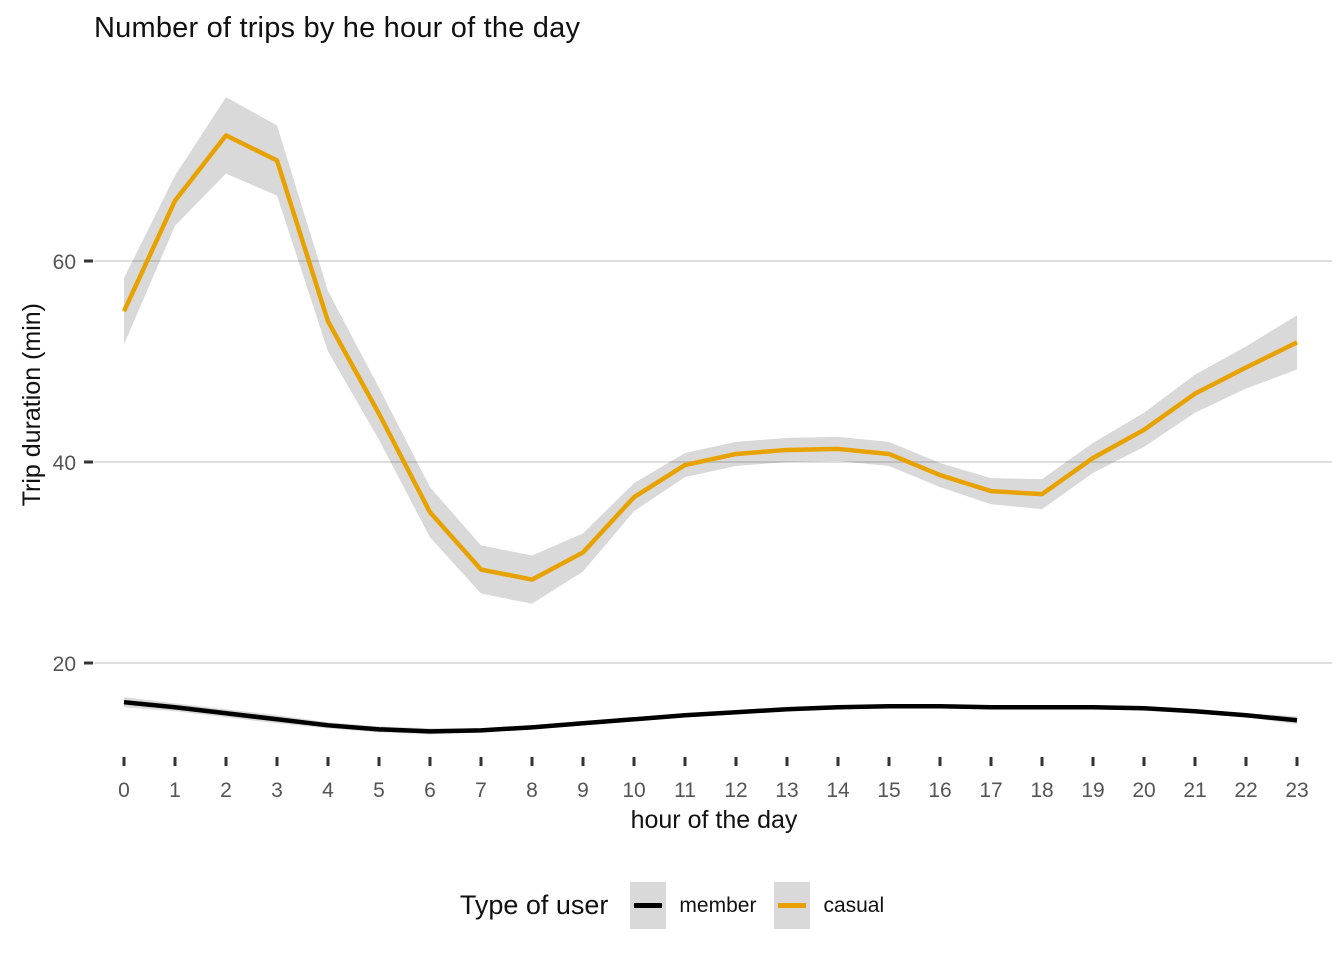 This screenshot has width=1344, height=960. What do you see at coordinates (532, 790) in the screenshot?
I see `x-tick-label-8: 8` at bounding box center [532, 790].